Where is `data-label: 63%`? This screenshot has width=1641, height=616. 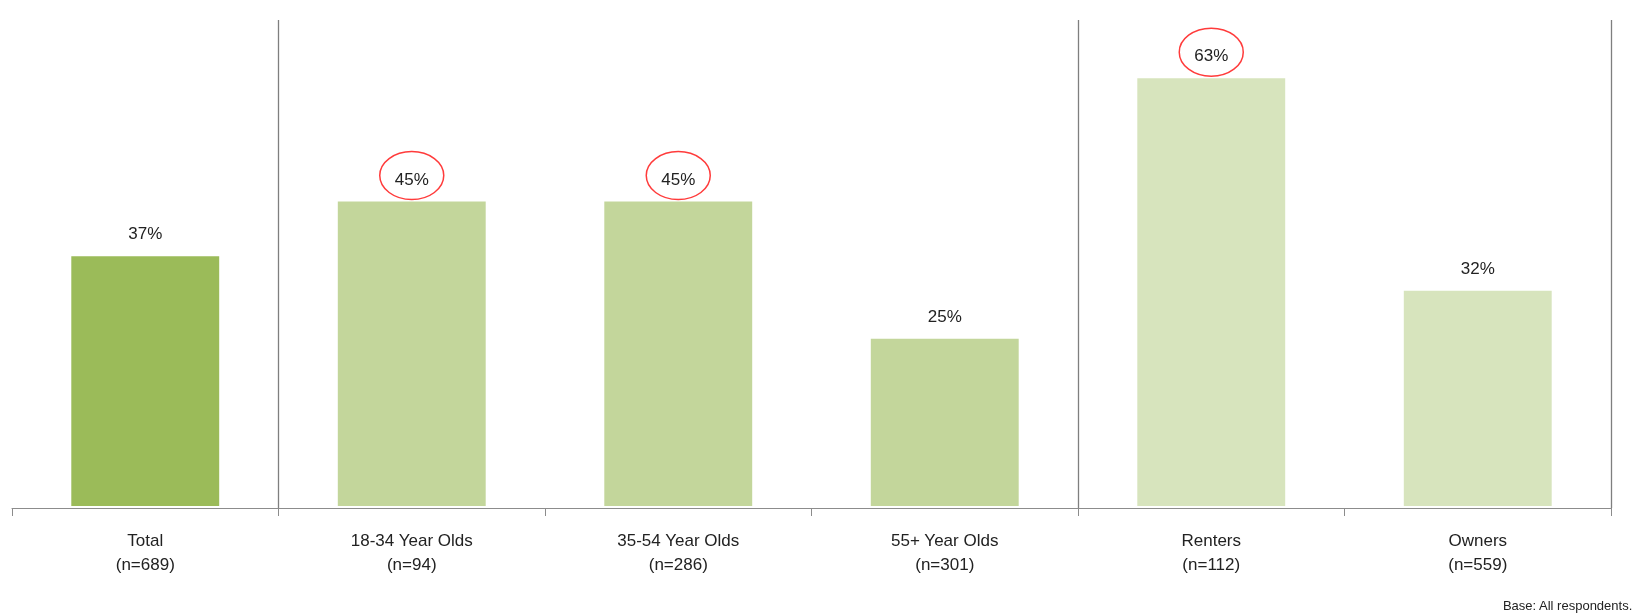
data-label: 63% is located at coordinates (1211, 56).